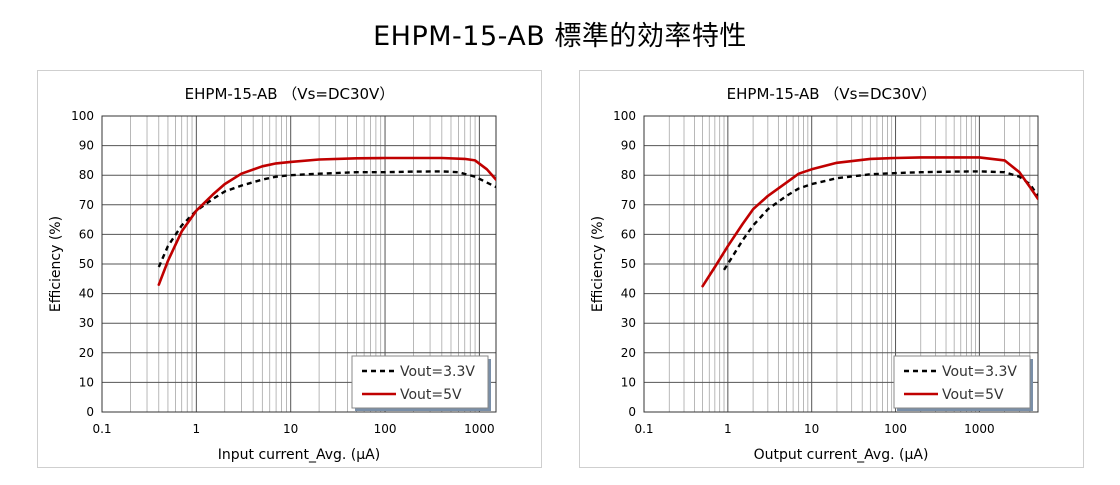  What do you see at coordinates (841, 455) in the screenshot?
I see `x-axis-label: Output current_Avg. (μA)` at bounding box center [841, 455].